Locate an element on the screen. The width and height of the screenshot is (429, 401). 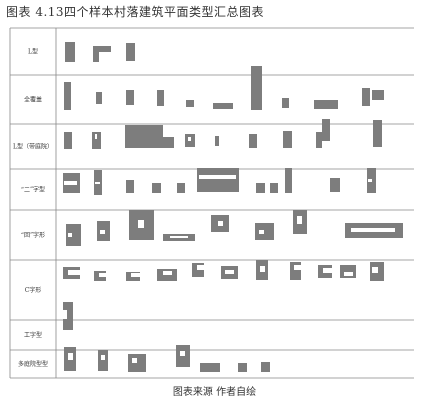
figure-caption: 图表来源 作者自绘 is located at coordinates (214, 392).